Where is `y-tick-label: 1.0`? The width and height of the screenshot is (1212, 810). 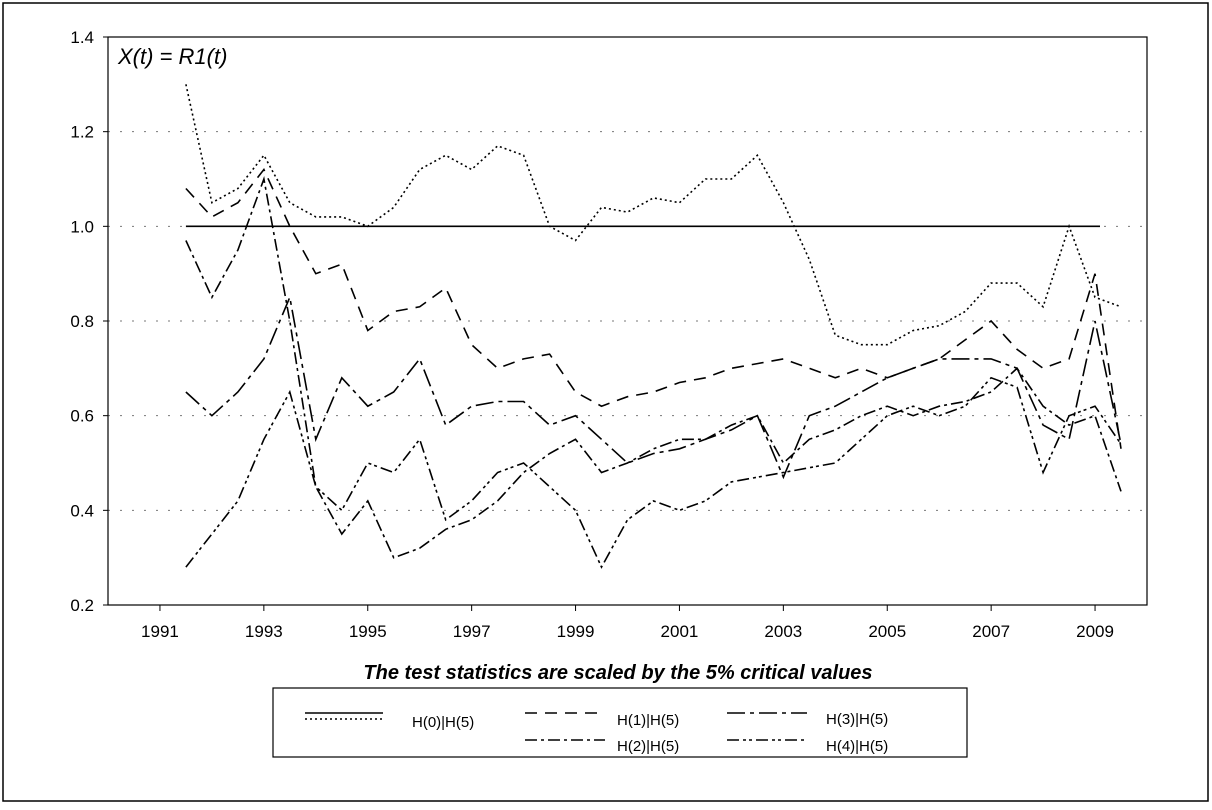 y-tick-label: 1.0 is located at coordinates (82, 226).